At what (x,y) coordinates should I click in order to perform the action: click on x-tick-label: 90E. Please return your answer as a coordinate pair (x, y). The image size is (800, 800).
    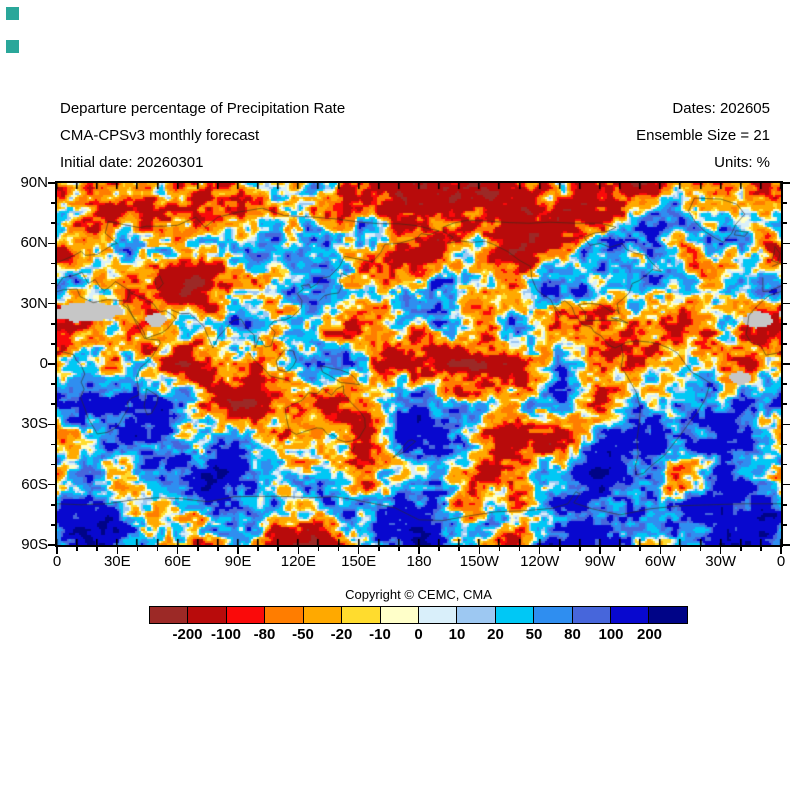
    Looking at the image, I should click on (238, 561).